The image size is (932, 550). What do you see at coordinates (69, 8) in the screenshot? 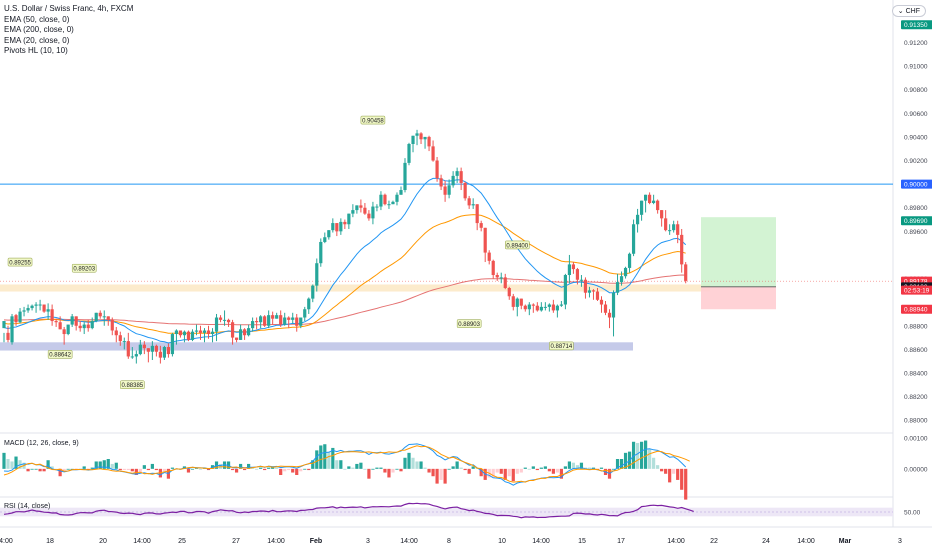
I see `symbol-title: U.S. Dollar / Swiss Franc, 4h, FXCM` at bounding box center [69, 8].